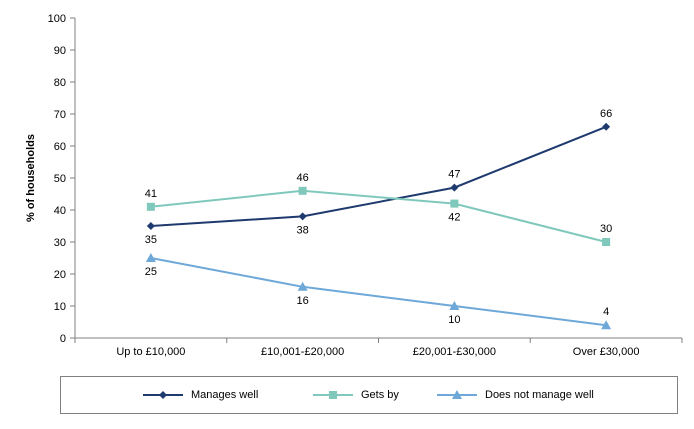  Describe the element at coordinates (57, 19) in the screenshot. I see `y-tick-label: 100` at that location.